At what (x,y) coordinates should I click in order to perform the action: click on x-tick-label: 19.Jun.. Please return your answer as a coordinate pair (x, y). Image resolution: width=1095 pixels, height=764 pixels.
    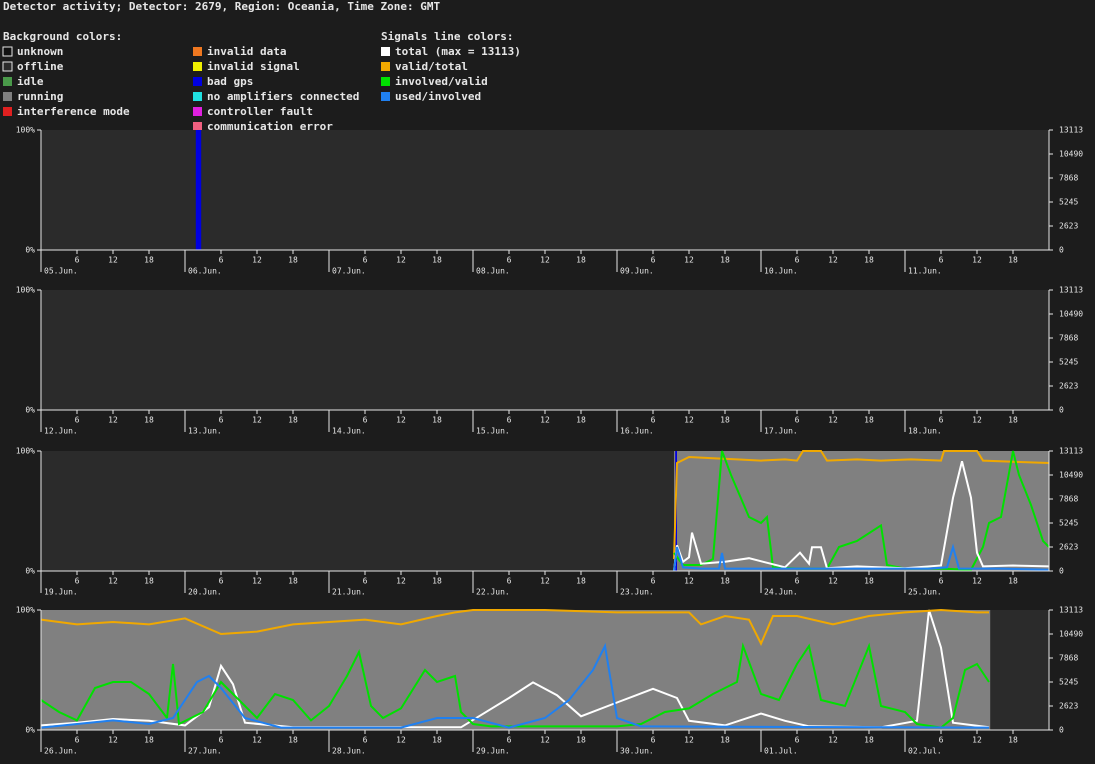
    Looking at the image, I should click on (61, 592).